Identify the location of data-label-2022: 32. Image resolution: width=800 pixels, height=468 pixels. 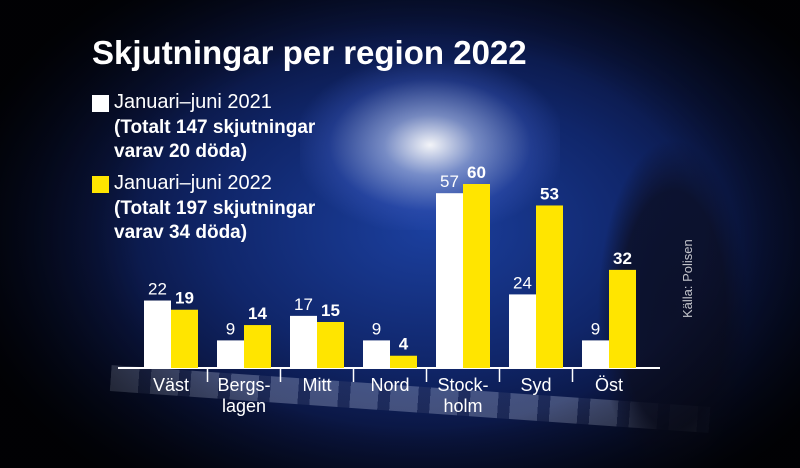
(622, 258).